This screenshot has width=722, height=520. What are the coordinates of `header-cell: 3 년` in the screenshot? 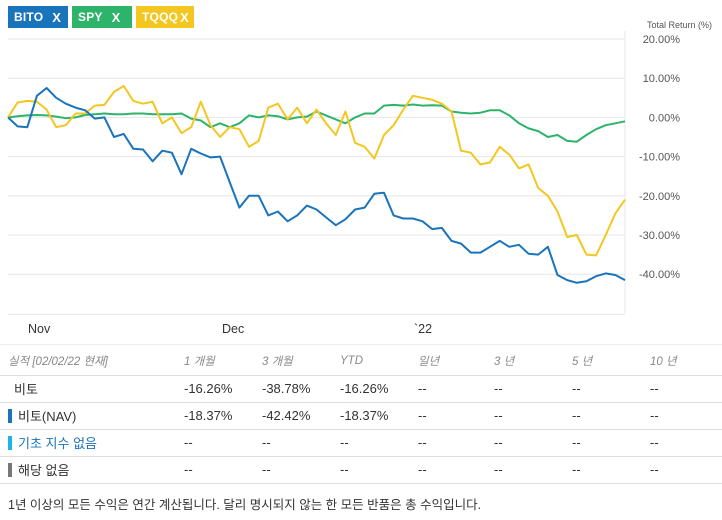 It's located at (533, 361).